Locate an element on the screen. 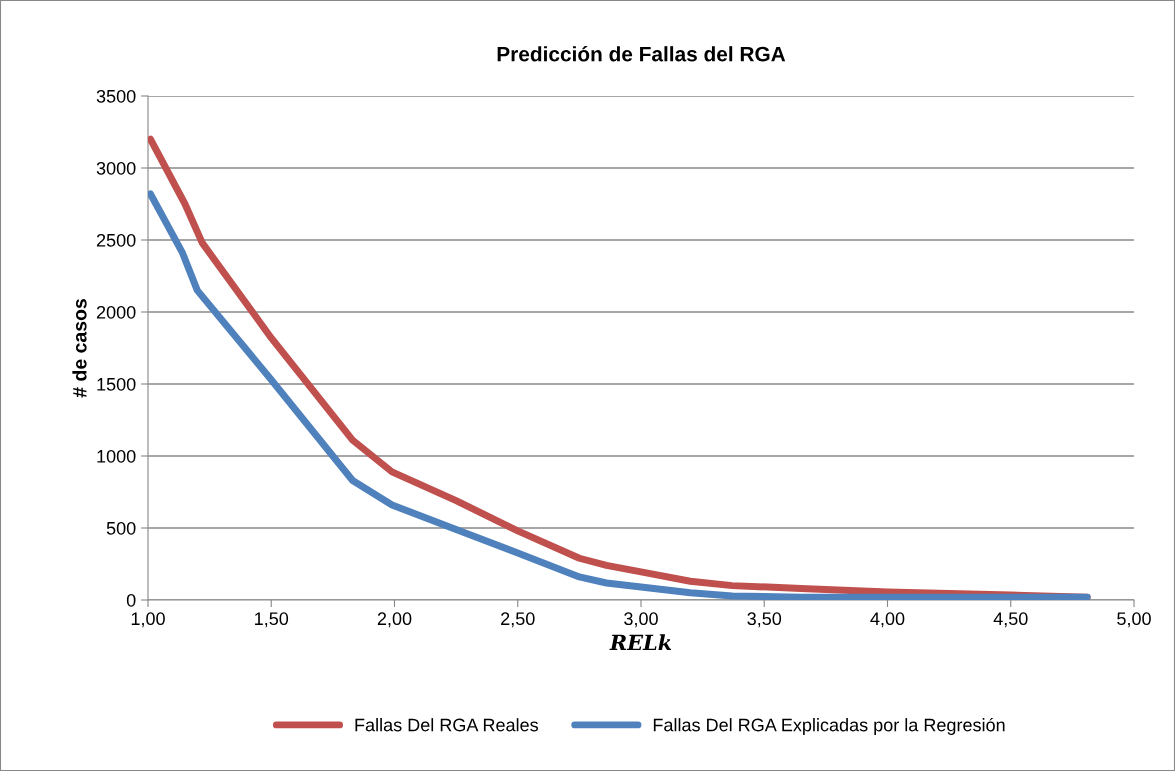  y-axis-title: # de casos is located at coordinates (79, 348).